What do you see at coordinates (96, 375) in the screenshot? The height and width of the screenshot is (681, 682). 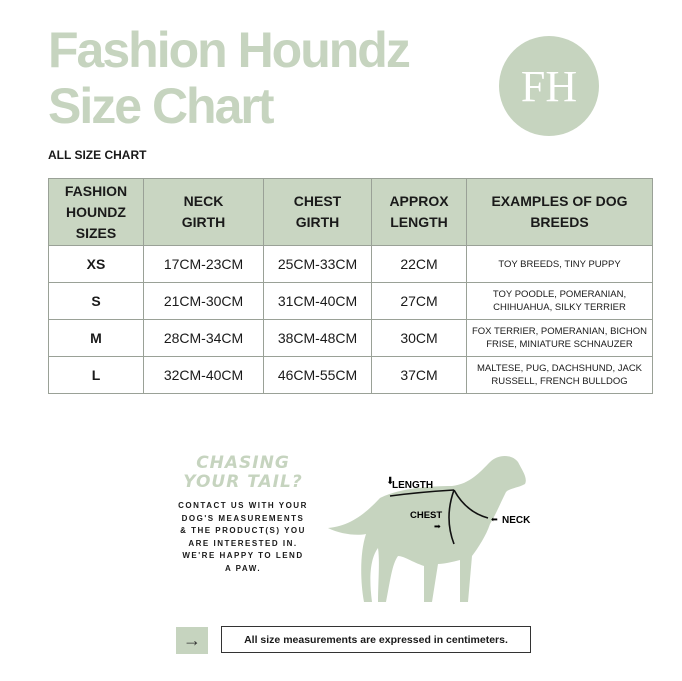 I see `size-cell: L` at bounding box center [96, 375].